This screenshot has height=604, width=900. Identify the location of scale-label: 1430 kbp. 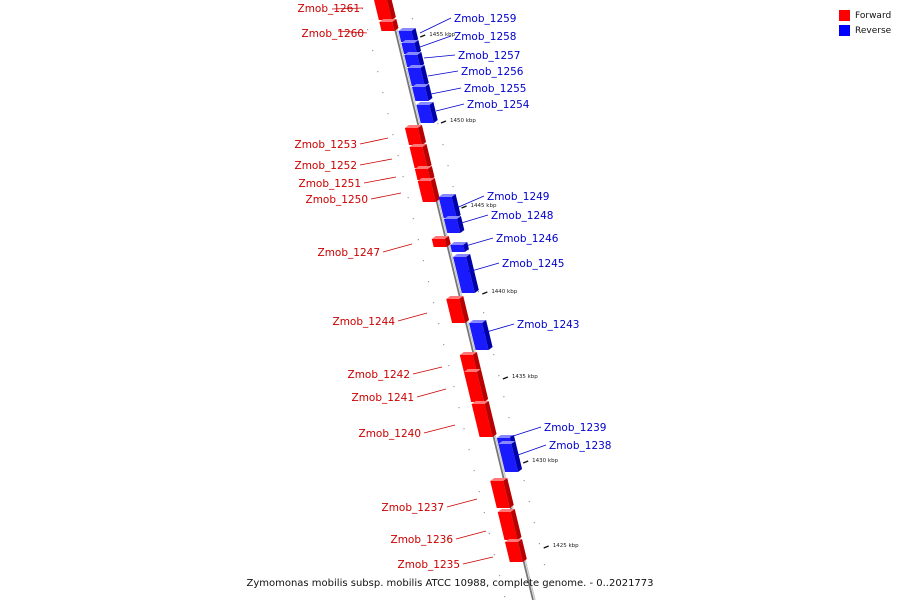
(545, 461).